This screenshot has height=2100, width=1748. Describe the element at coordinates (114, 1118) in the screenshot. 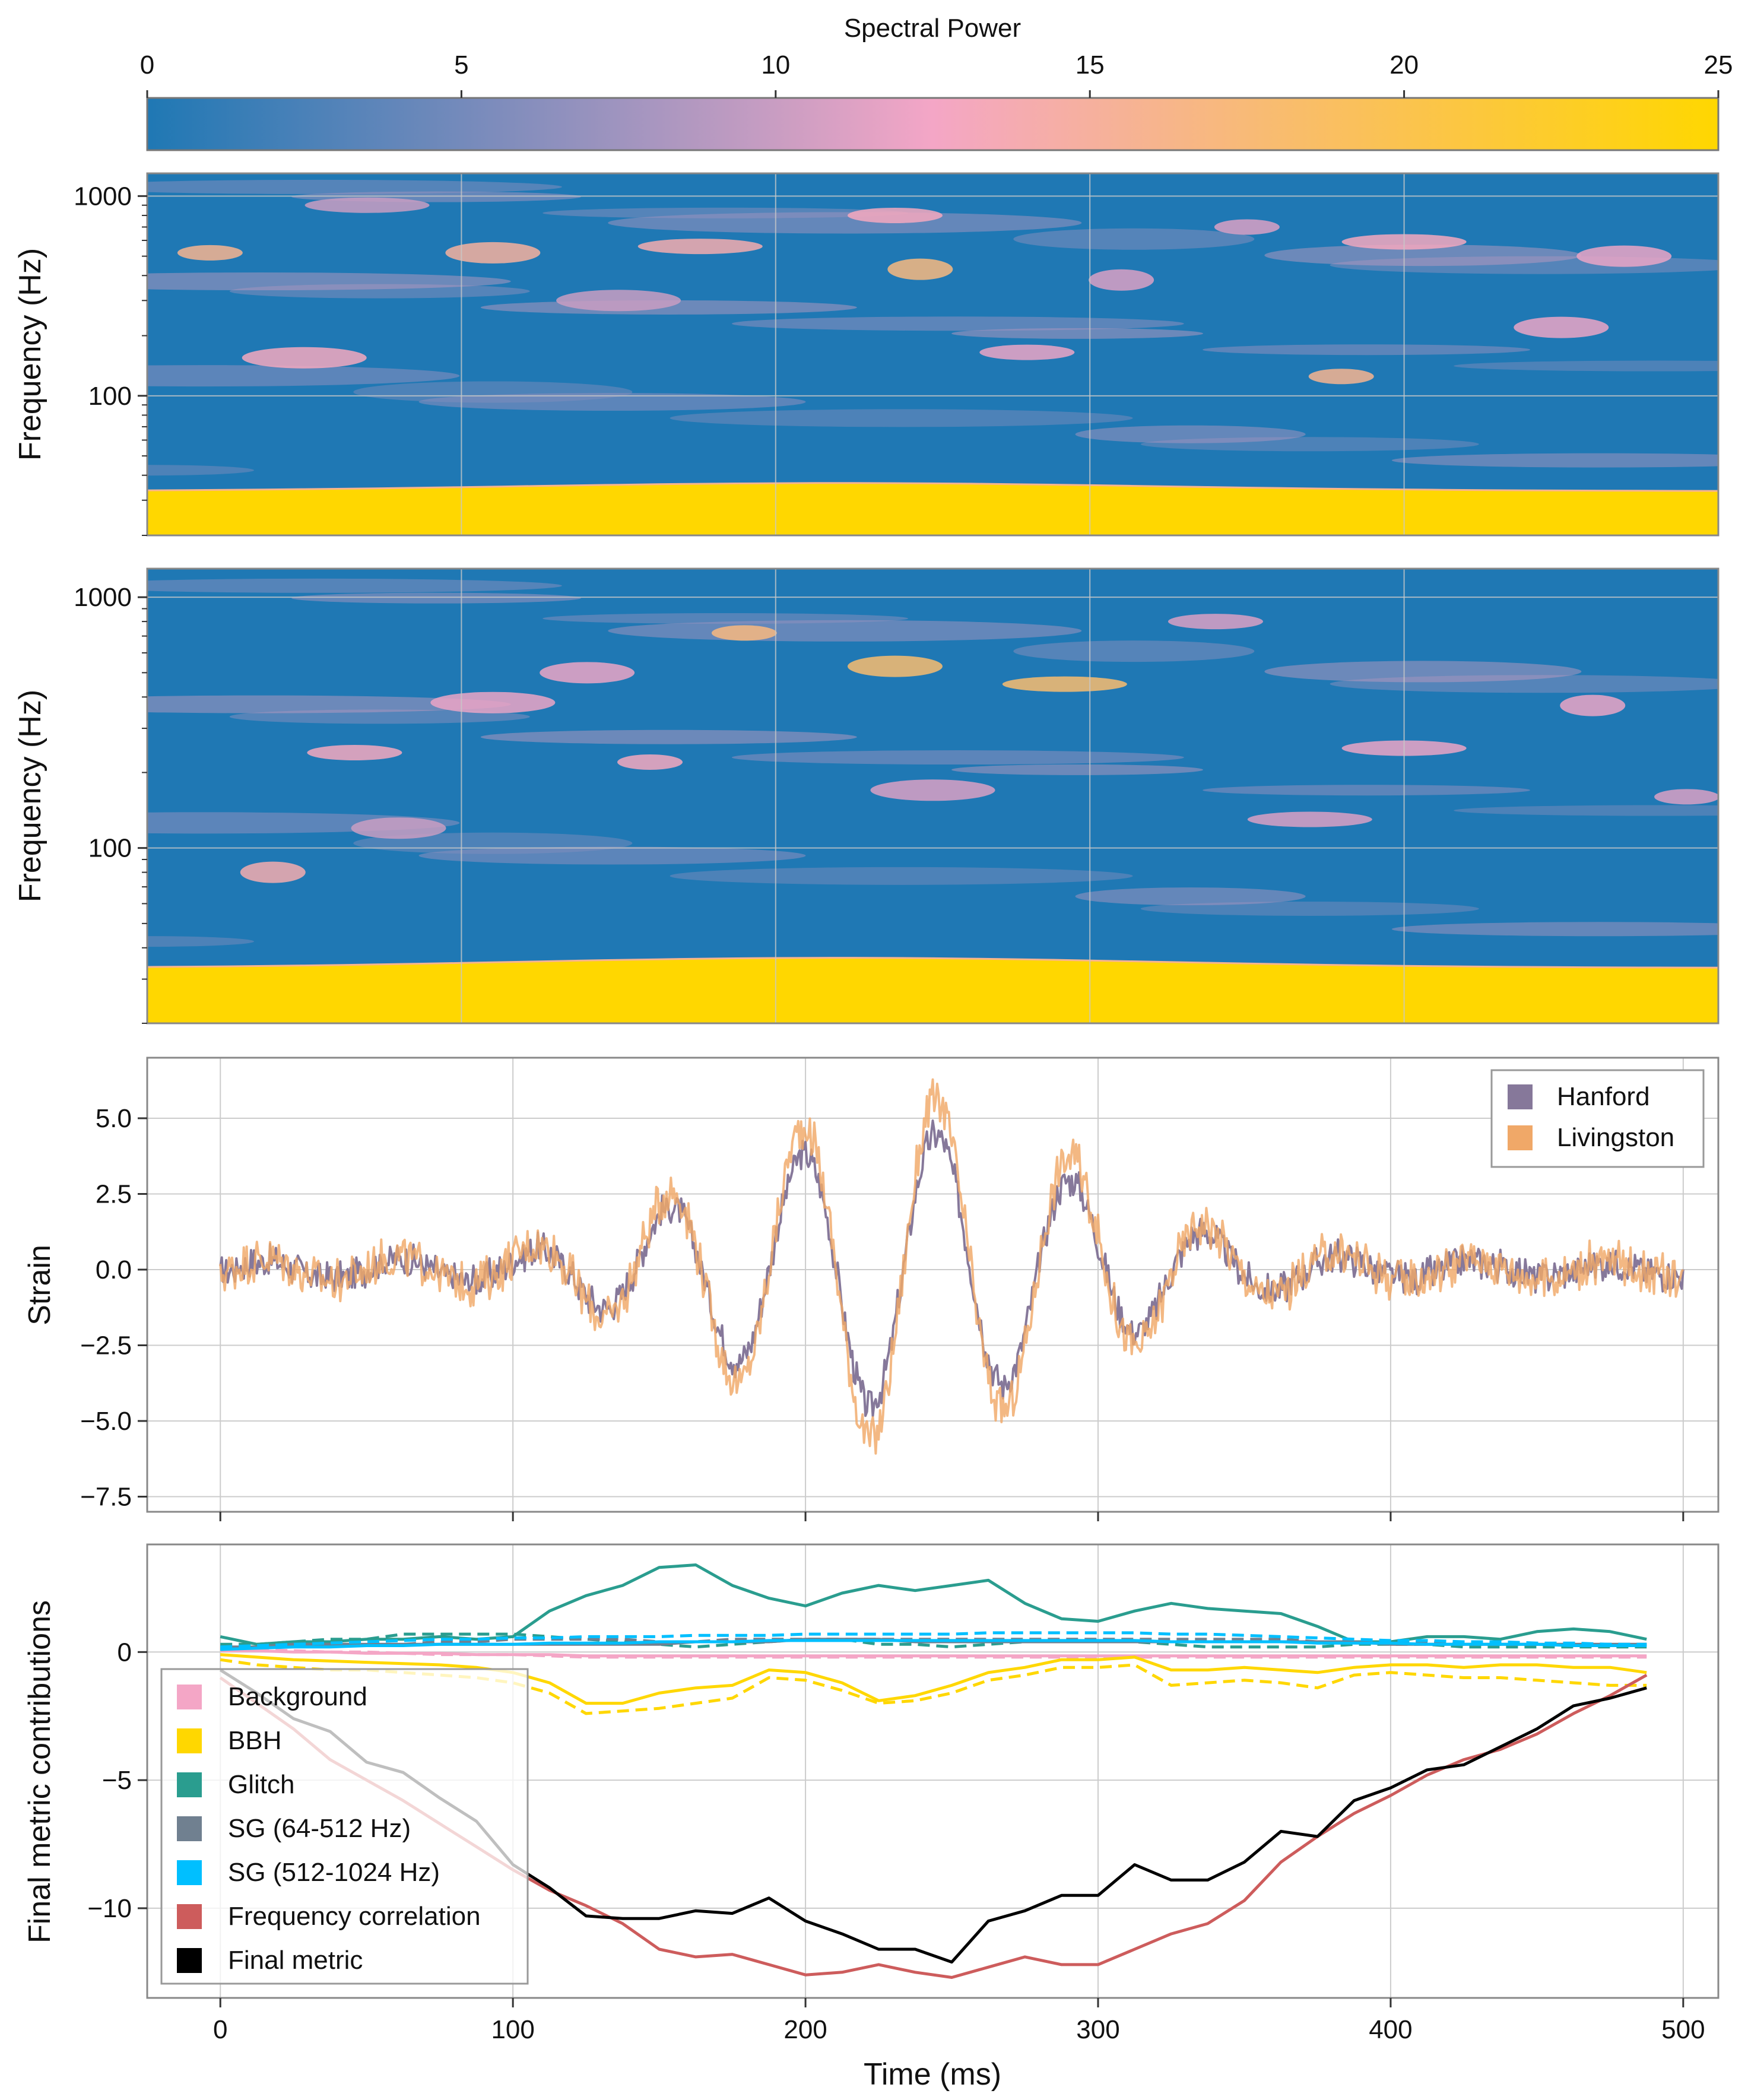

I see `y-tick-label: 5.0` at that location.